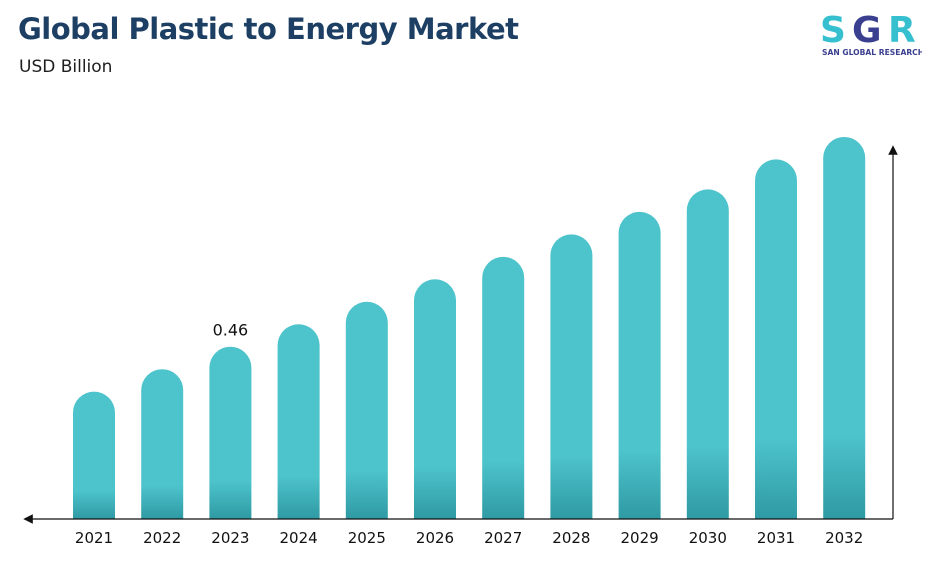 The width and height of the screenshot is (928, 568). Describe the element at coordinates (268, 29) in the screenshot. I see `chart-title: Global Plastic to Energy Market` at that location.